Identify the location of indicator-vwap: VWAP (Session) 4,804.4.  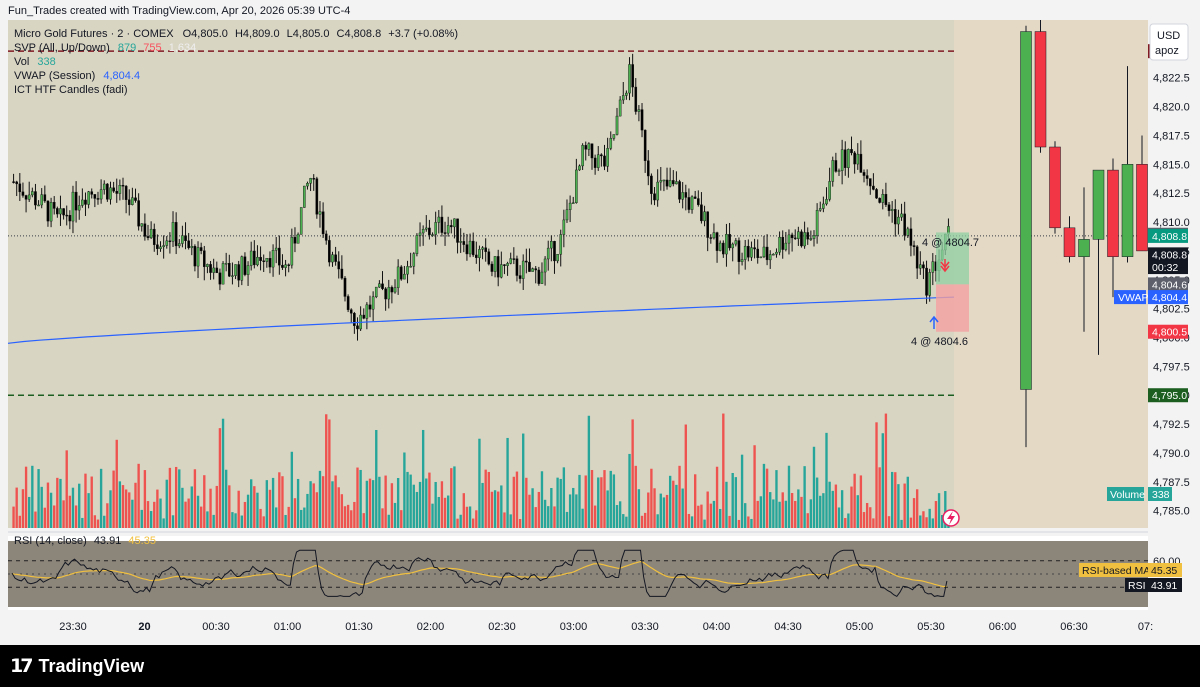
(77, 76).